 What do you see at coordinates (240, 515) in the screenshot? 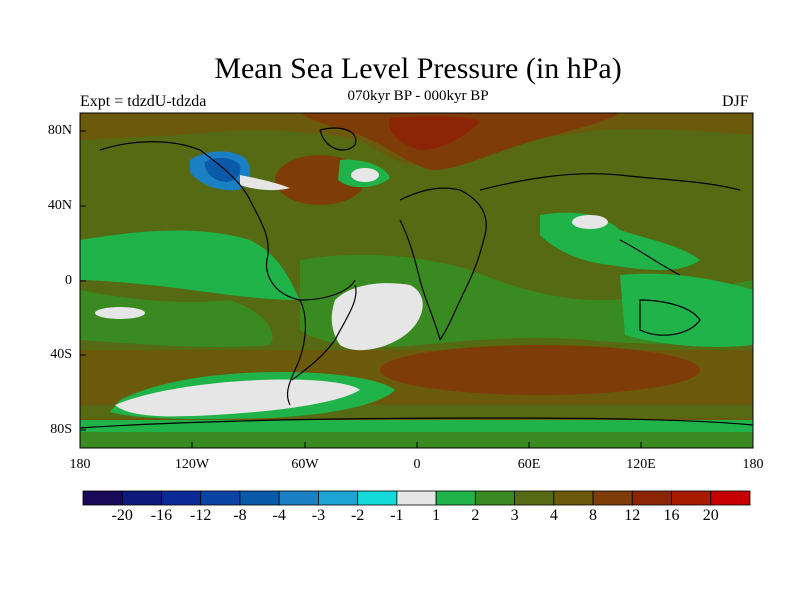
I see `colorbar-label: -8` at bounding box center [240, 515].